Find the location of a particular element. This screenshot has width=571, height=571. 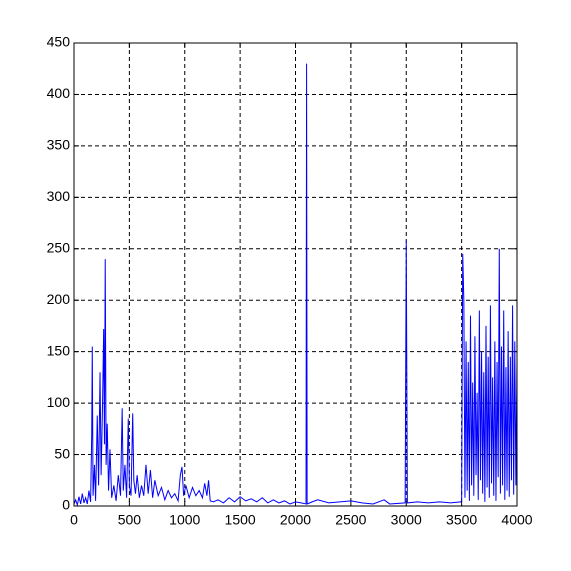

y-tick-label: 250 is located at coordinates (59, 247).